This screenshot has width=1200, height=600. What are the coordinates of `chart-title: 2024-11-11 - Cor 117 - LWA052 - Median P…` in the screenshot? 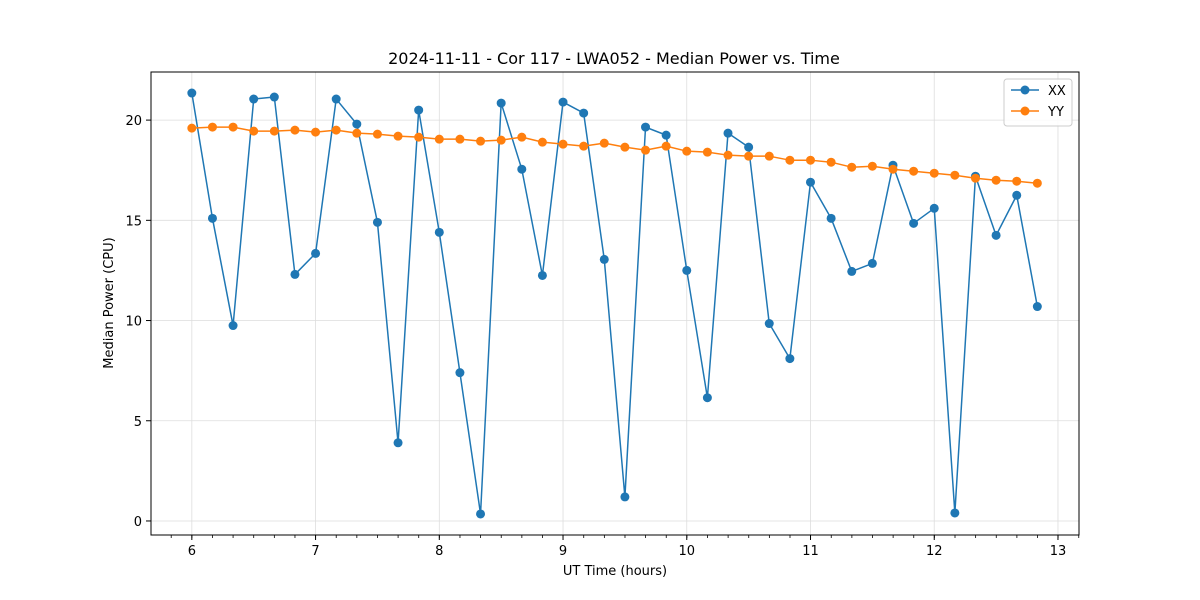 It's located at (614, 58).